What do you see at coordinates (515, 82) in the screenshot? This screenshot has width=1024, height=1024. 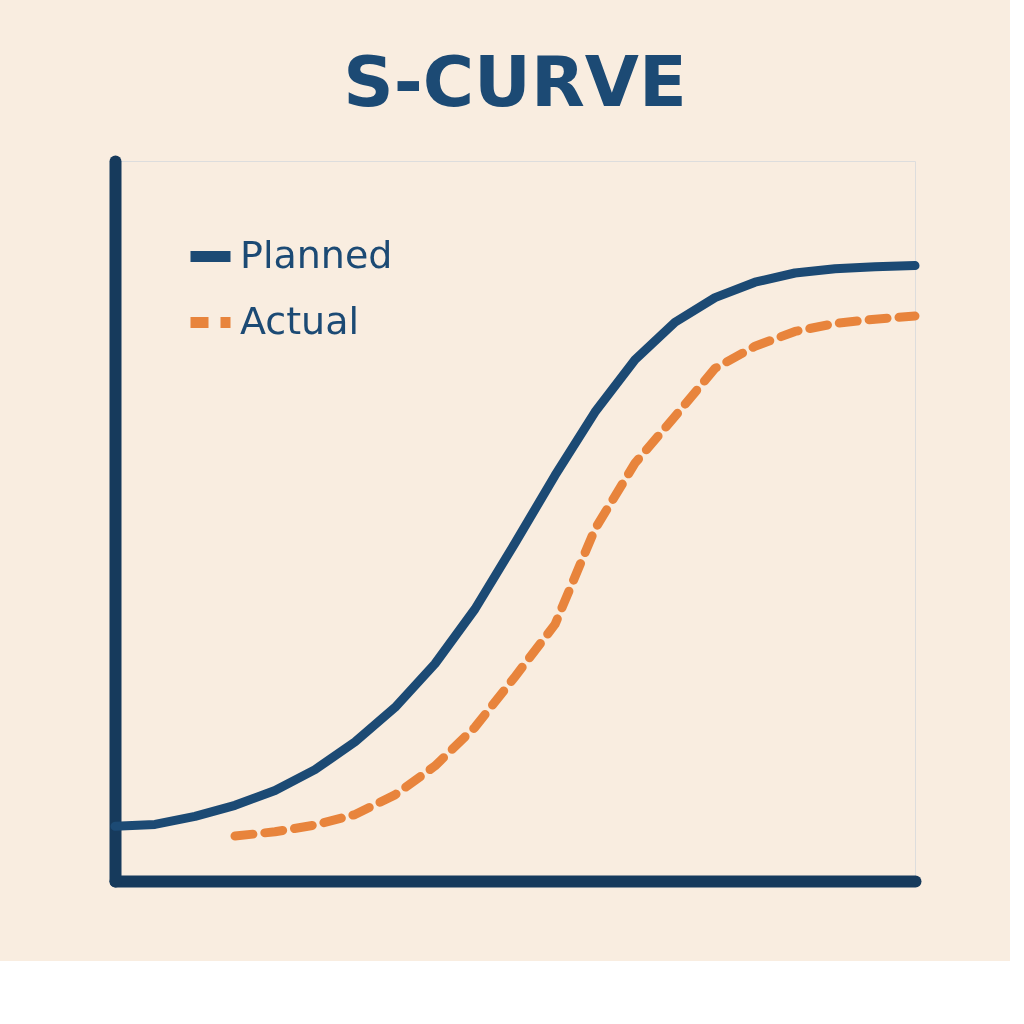 I see `chart-title: S-CURVE` at bounding box center [515, 82].